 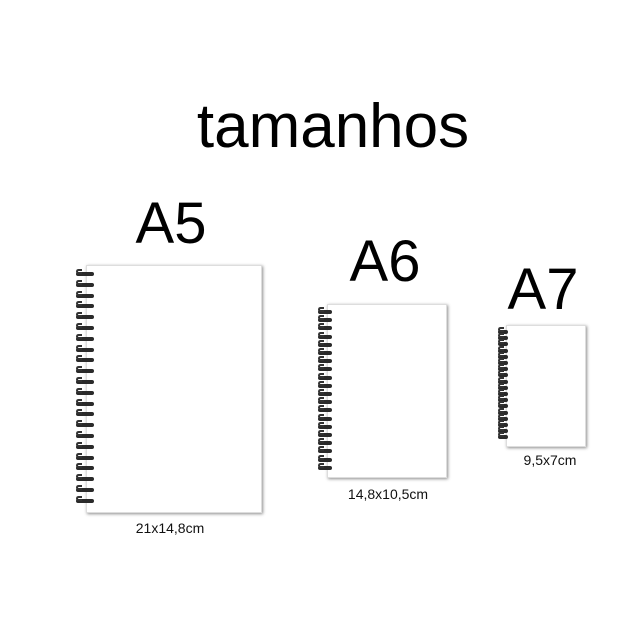 I want to click on page-title: tamanhos, so click(x=333, y=126).